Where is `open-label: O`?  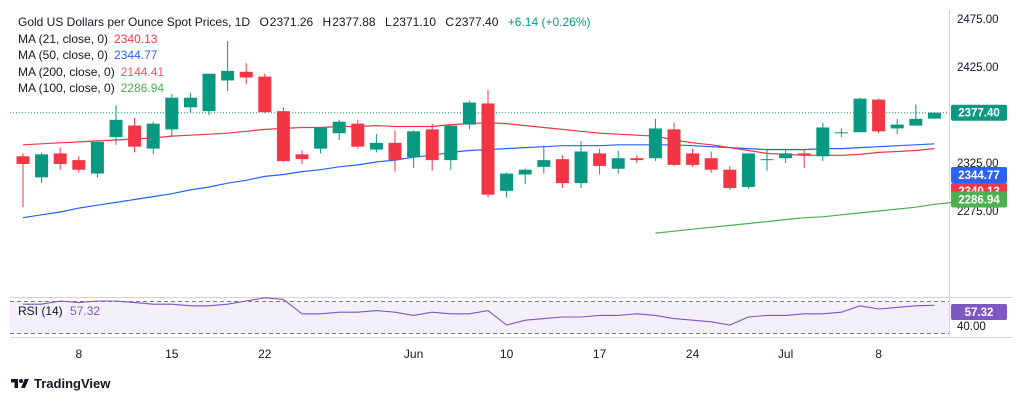 open-label: O is located at coordinates (264, 22).